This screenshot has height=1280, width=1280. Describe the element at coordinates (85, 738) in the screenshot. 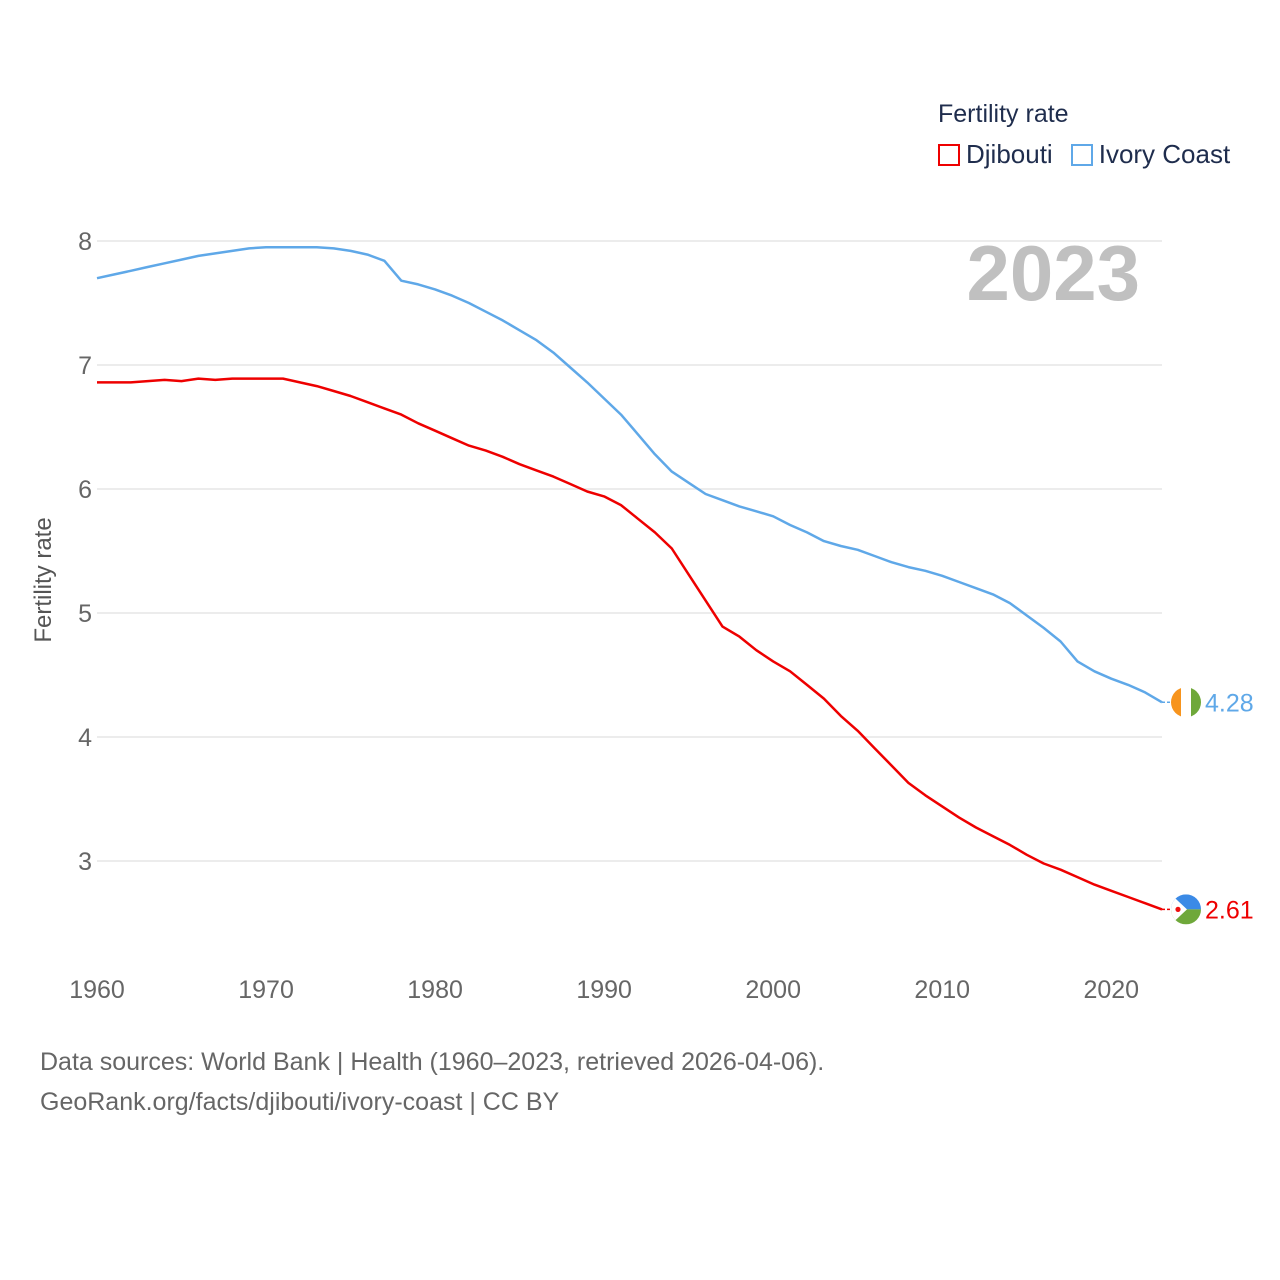

I see `y-tick-label: 4` at that location.